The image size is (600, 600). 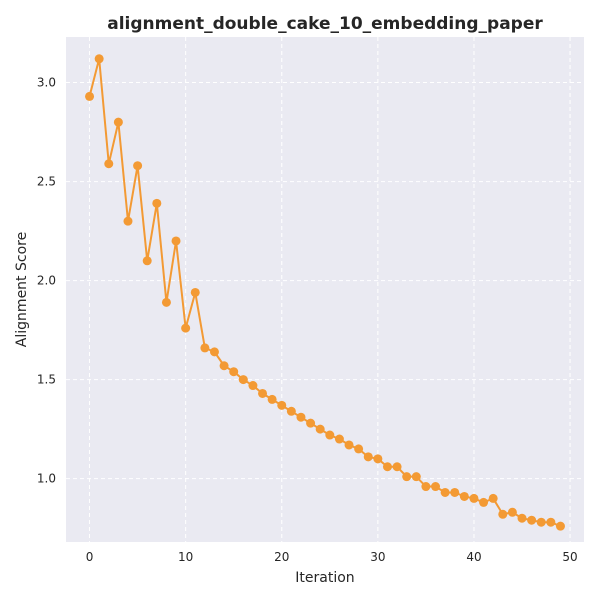 What do you see at coordinates (325, 24) in the screenshot?
I see `chart-title: alignment_double_cake_10_embedding_paper` at bounding box center [325, 24].